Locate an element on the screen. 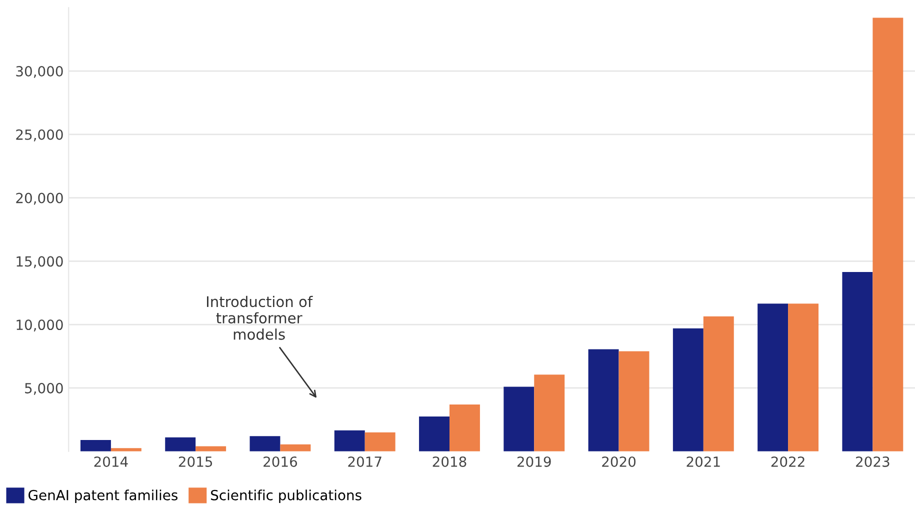  x-tick-label: 2018 is located at coordinates (449, 461).